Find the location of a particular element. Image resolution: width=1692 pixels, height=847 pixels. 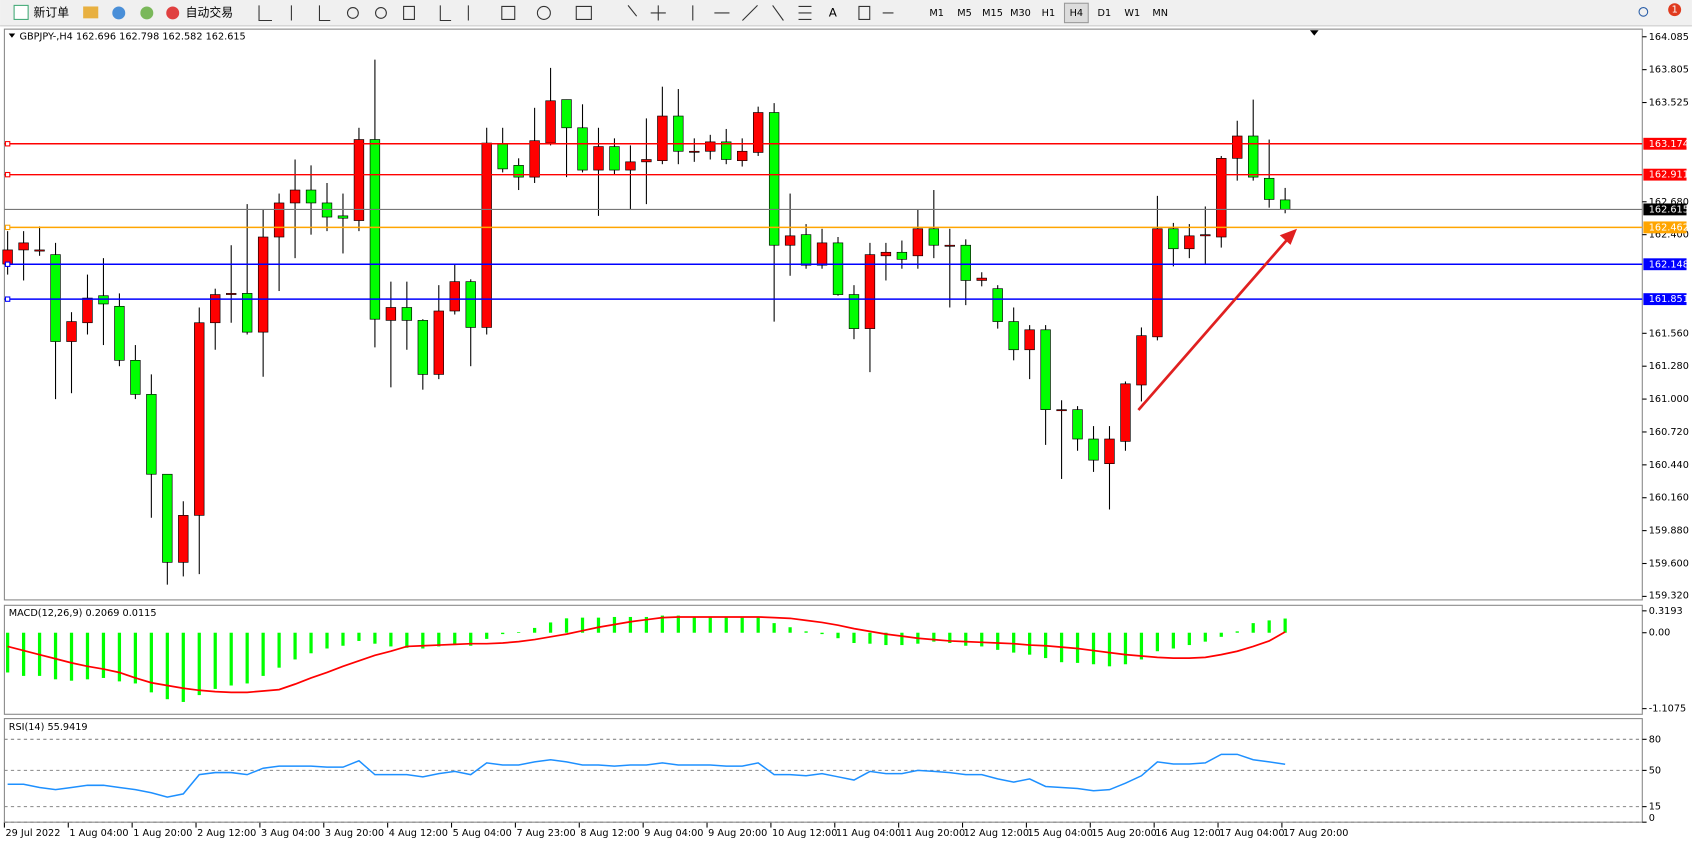

x-tick-label: 3 Aug 20:00 is located at coordinates (354, 833).